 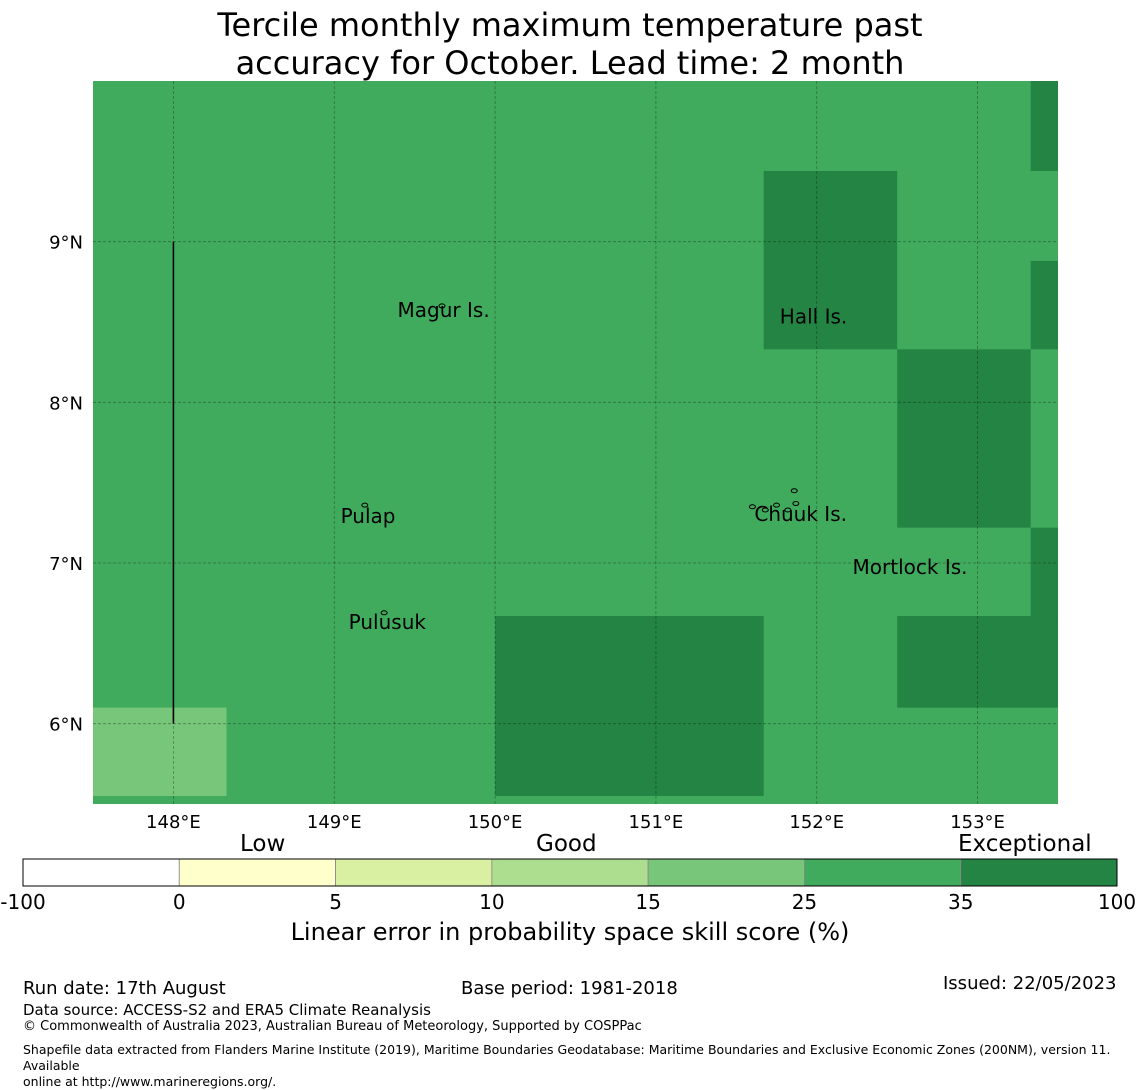 I want to click on colorbar-tick-label: 25, so click(x=804, y=902).